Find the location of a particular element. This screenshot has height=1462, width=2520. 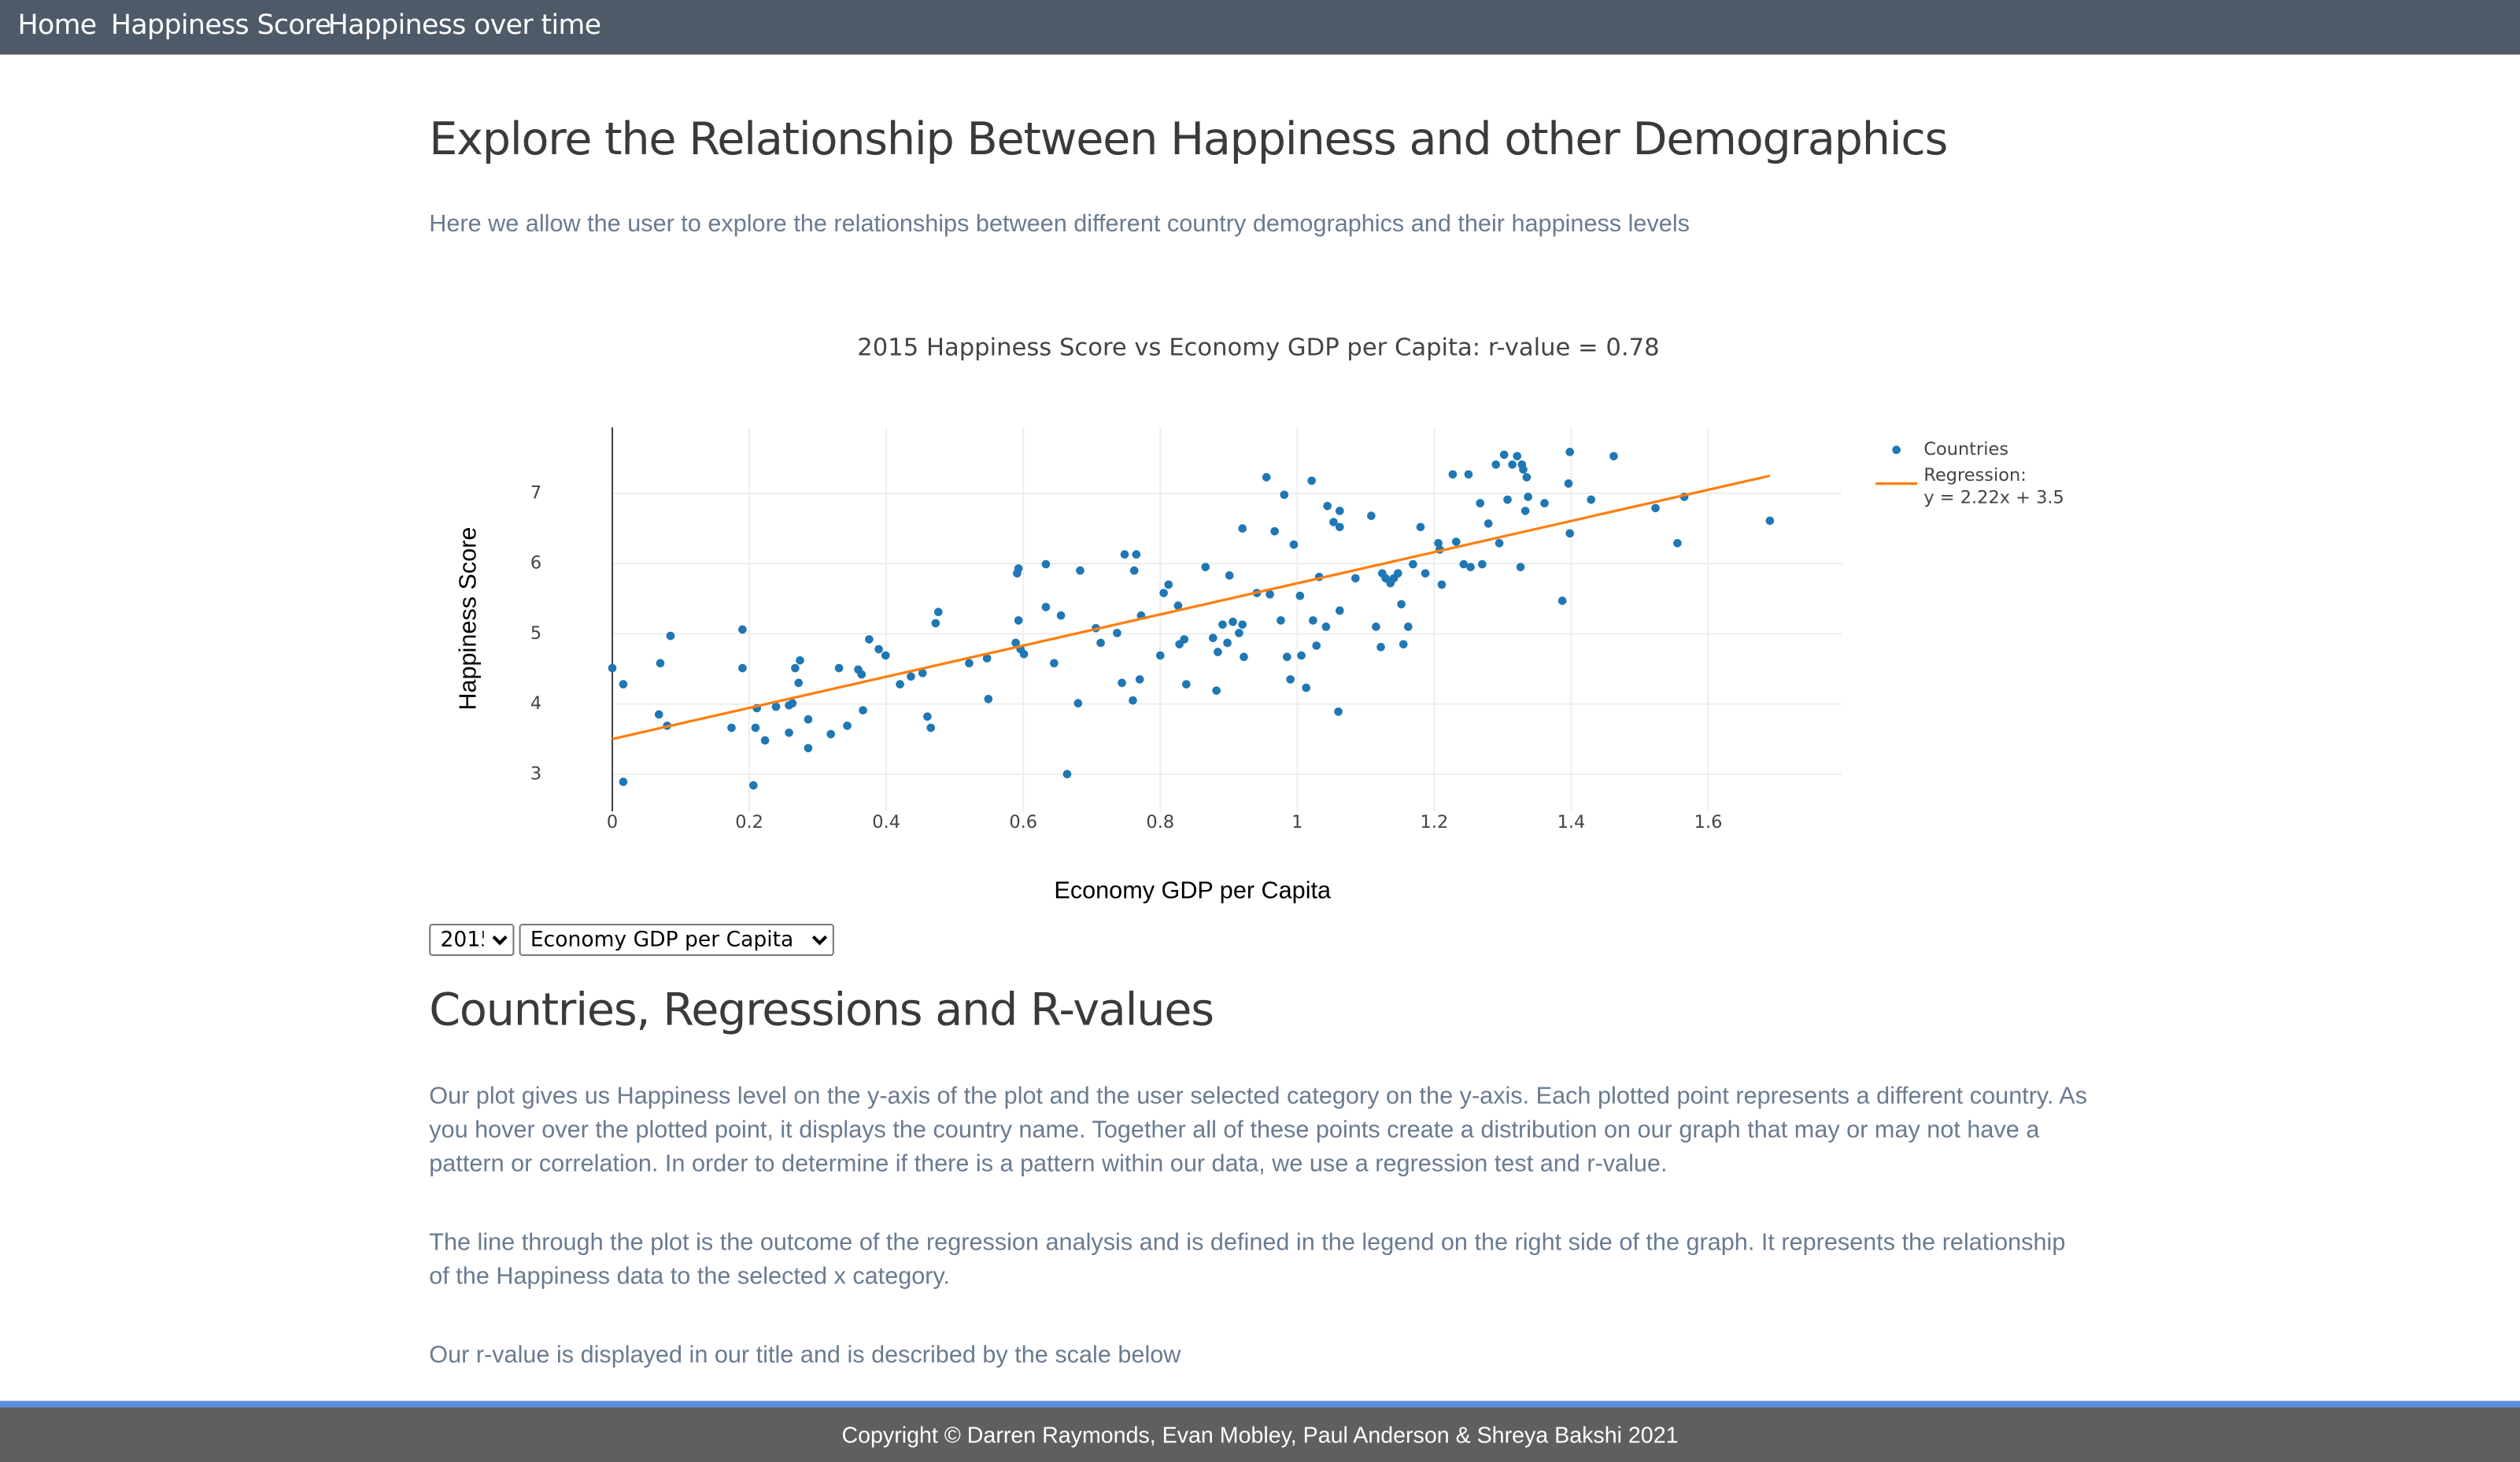

x-tick-label: 1.6 is located at coordinates (1708, 822).